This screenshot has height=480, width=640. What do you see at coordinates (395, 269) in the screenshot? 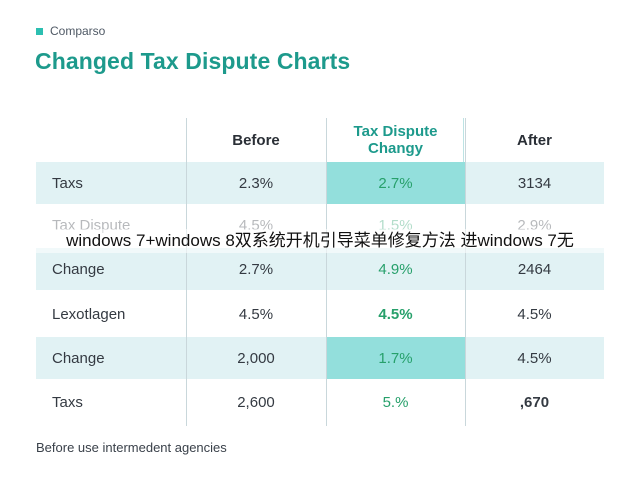
I see `change-value: 4.9%` at bounding box center [395, 269].